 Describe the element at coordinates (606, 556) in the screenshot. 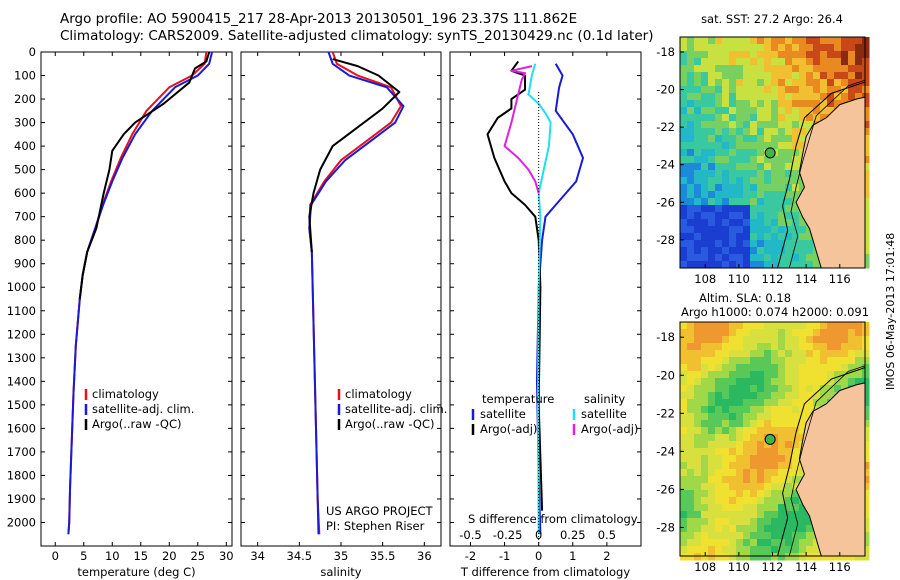

I see `x-tick-label: 2` at that location.